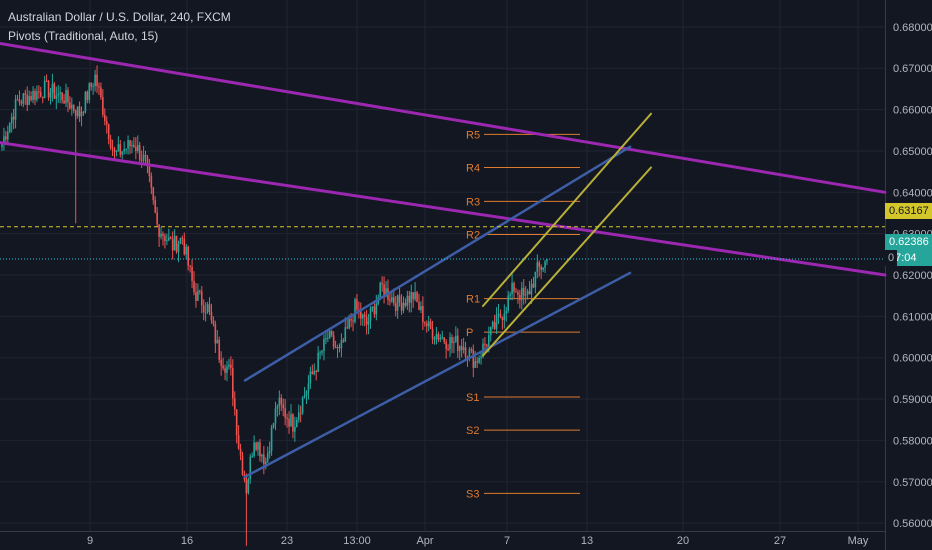  What do you see at coordinates (912, 441) in the screenshot?
I see `price-tick-label: 0.58000` at bounding box center [912, 441].